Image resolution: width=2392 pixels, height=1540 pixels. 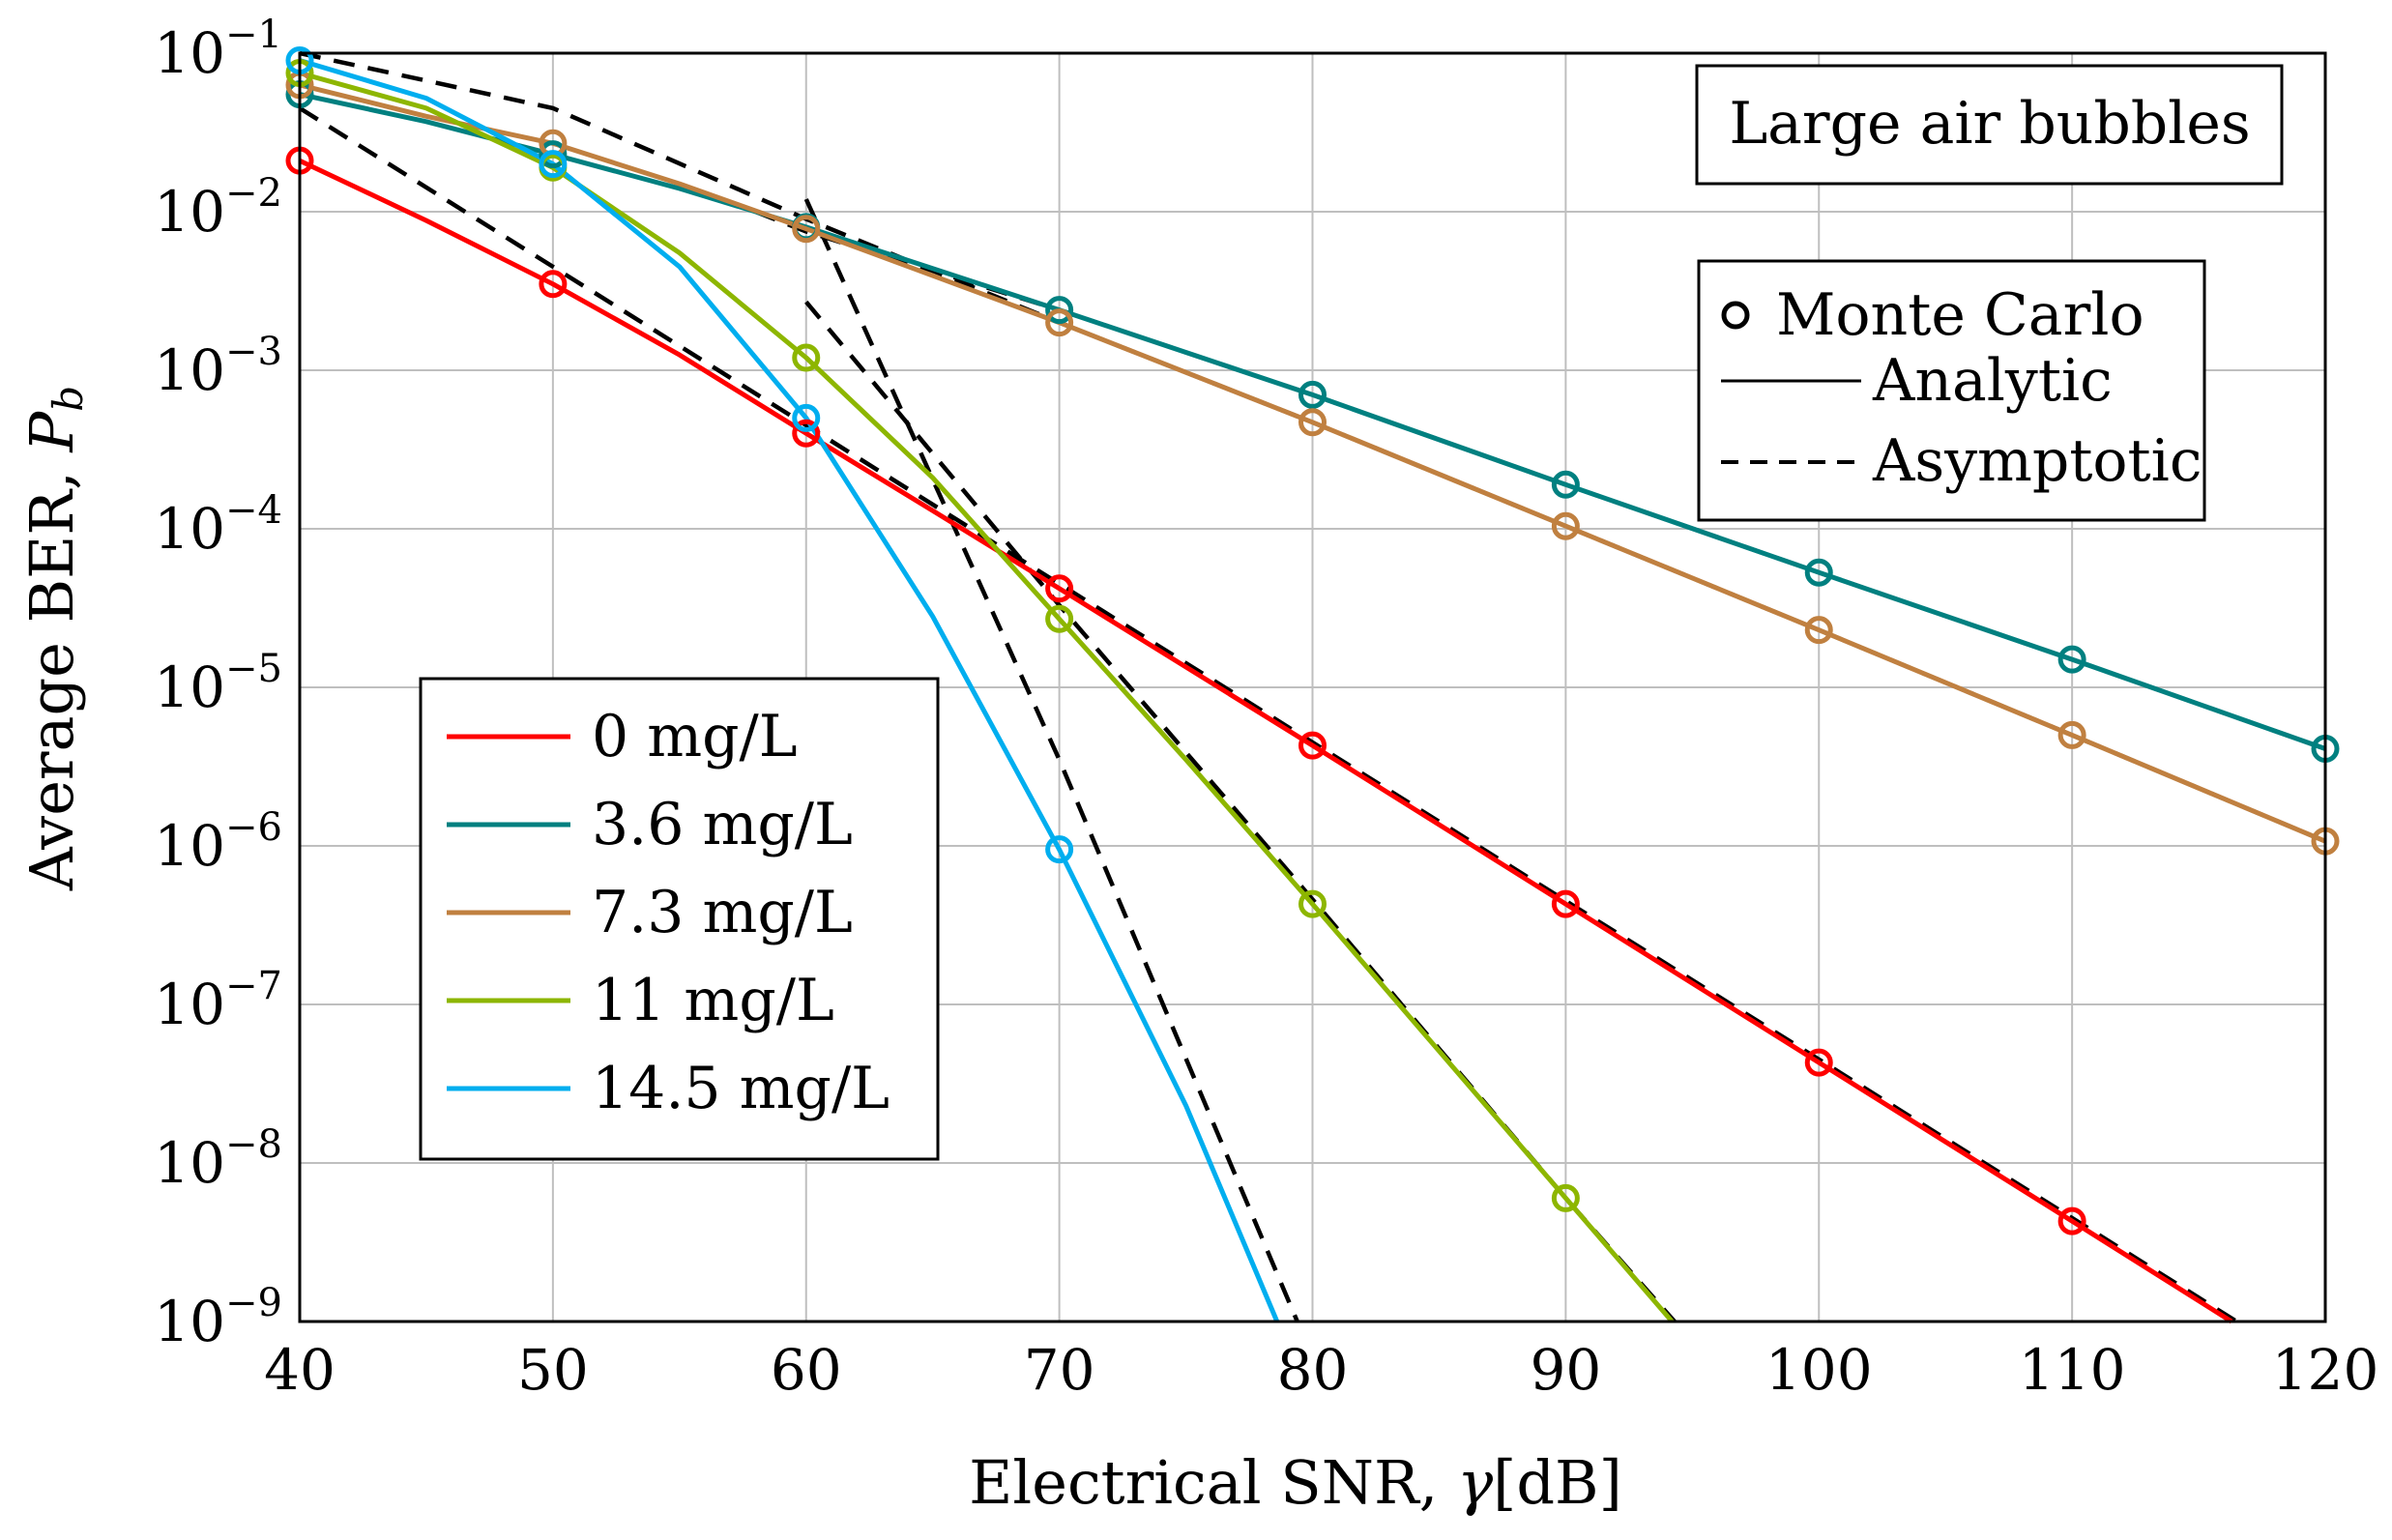 I want to click on x-axis-label: Electrical SNR, γ[dB], so click(x=1295, y=1482).